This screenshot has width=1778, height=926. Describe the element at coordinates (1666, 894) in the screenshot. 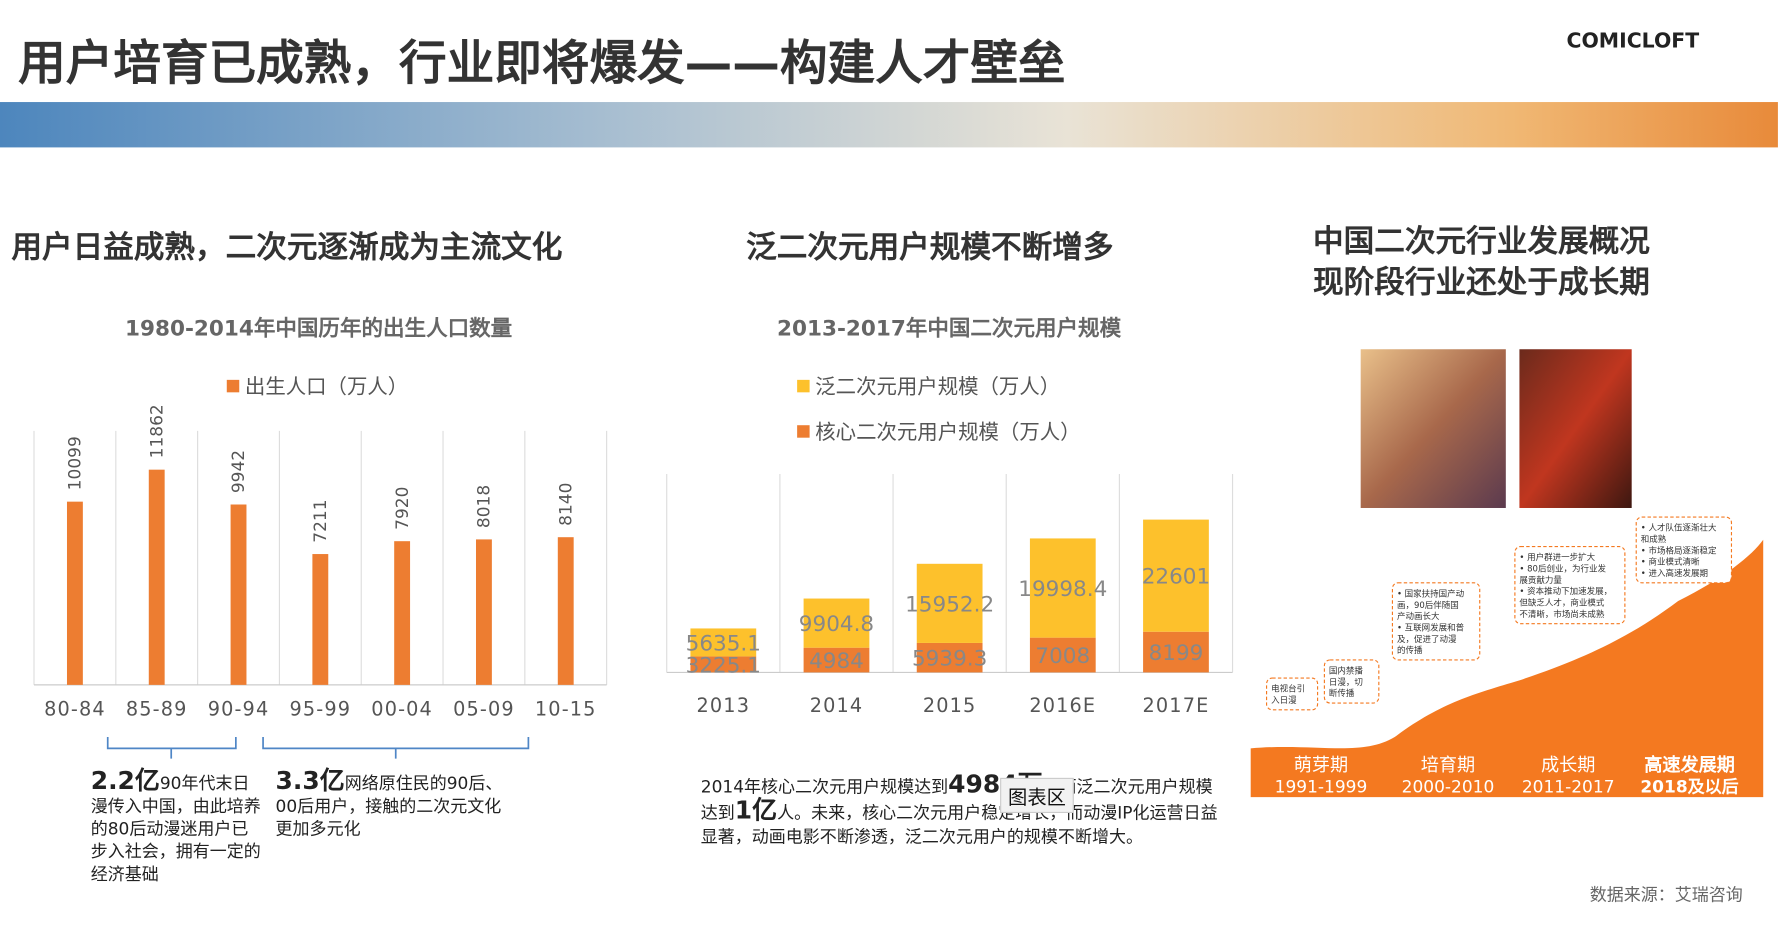

I see `source: 数据来源：艾瑞咨询` at that location.